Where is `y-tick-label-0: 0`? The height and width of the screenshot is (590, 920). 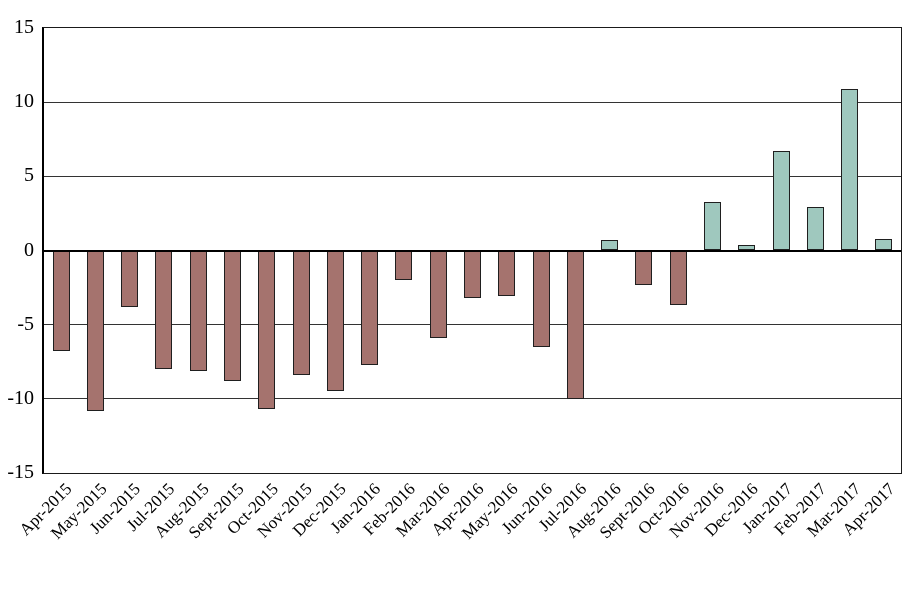
y-tick-label-0: 0 is located at coordinates (29, 249).